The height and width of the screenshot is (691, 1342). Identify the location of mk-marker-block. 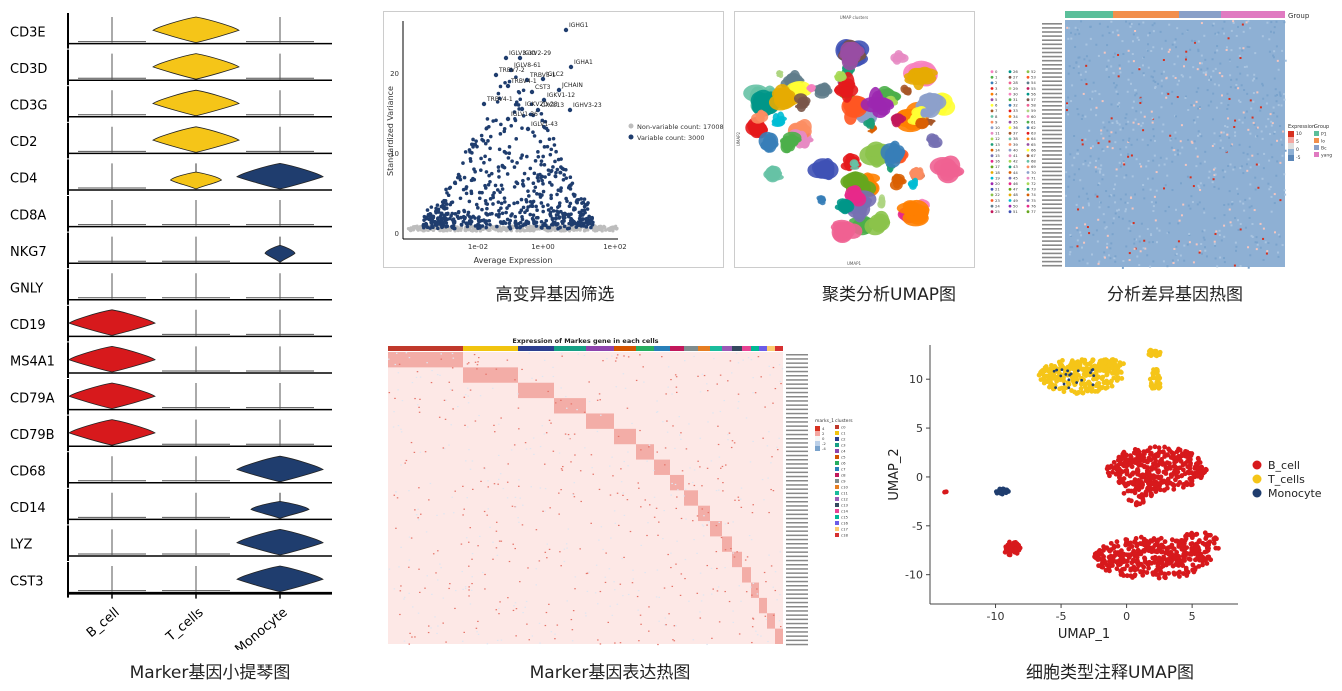
(755, 590).